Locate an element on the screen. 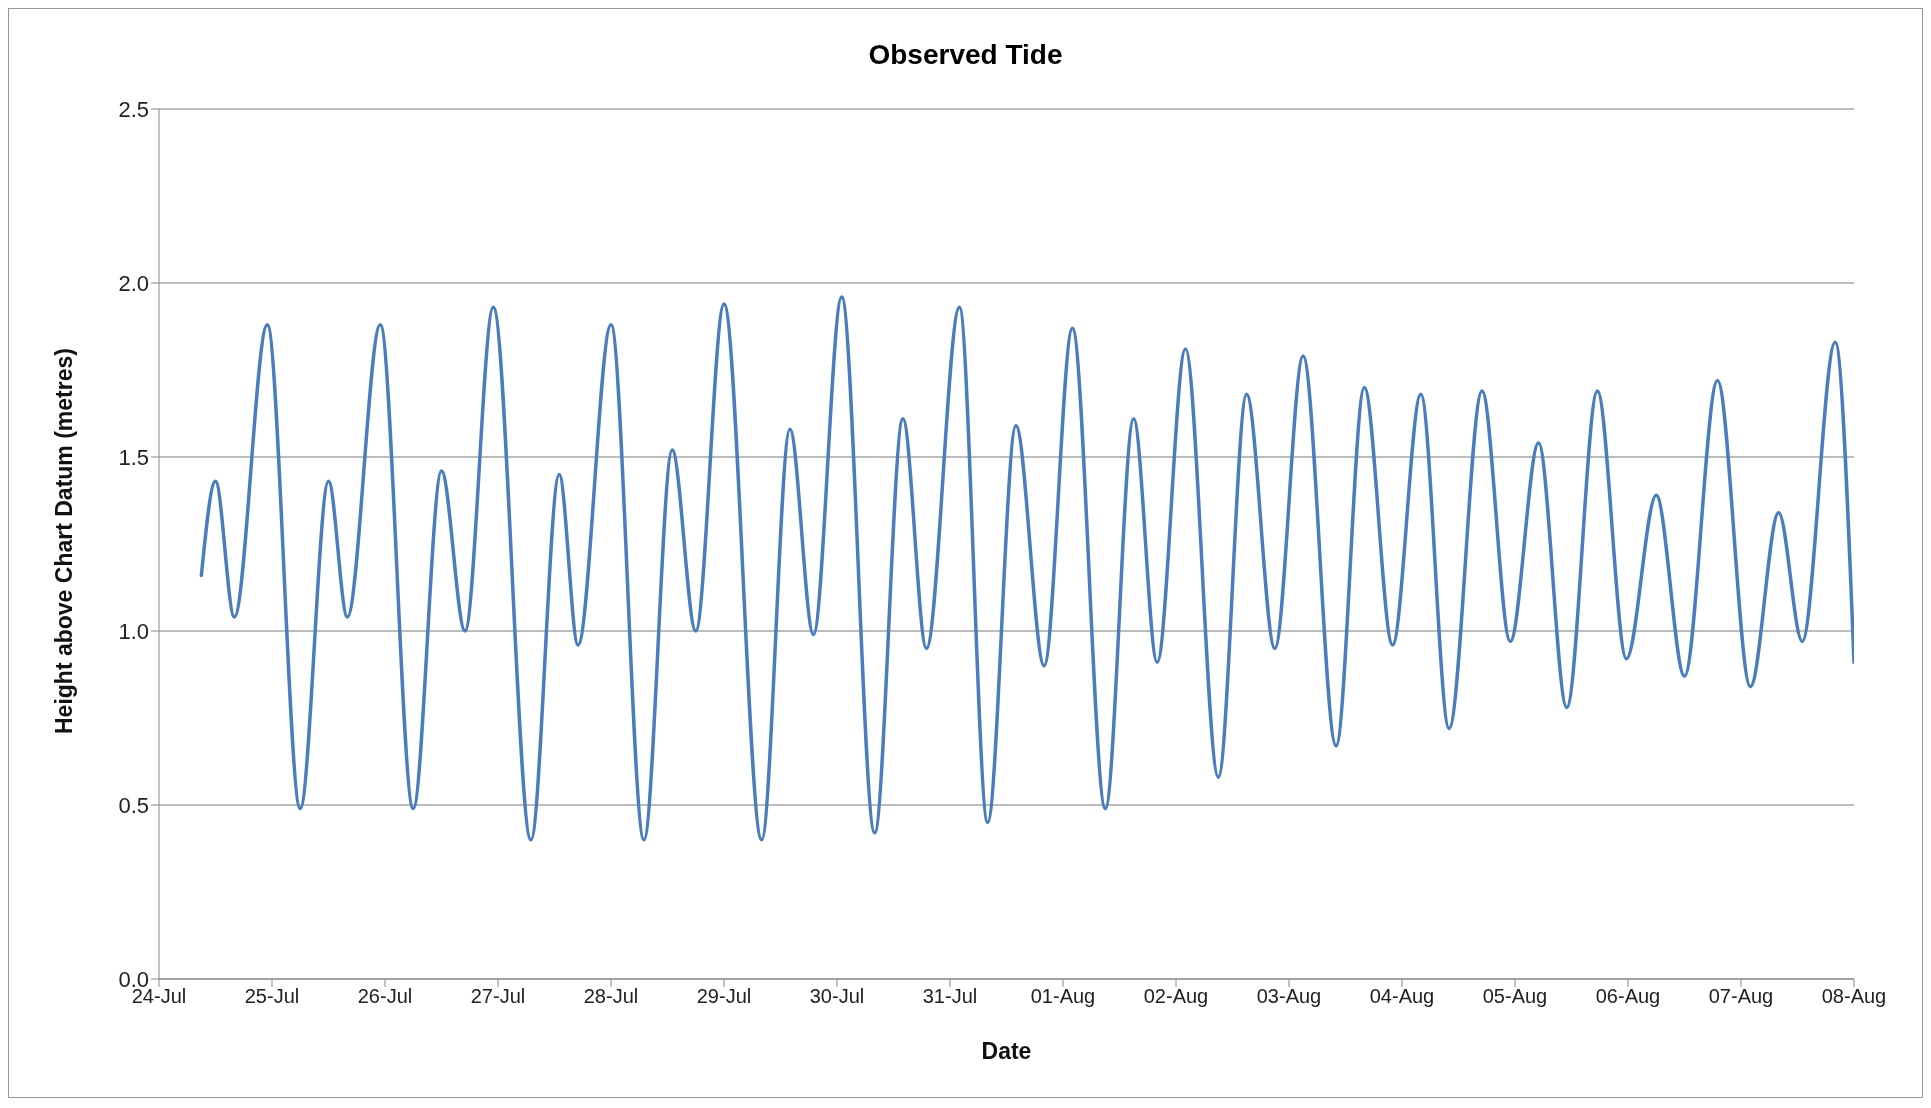 This screenshot has height=1108, width=1931. y-tick-label: 0.5 is located at coordinates (133, 805).